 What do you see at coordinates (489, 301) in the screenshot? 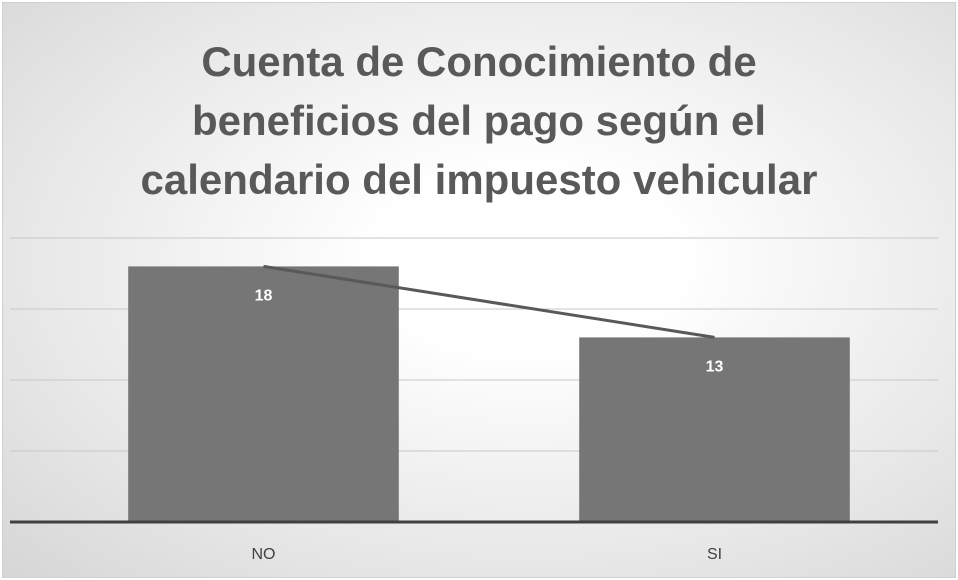
I see `trend-line` at bounding box center [489, 301].